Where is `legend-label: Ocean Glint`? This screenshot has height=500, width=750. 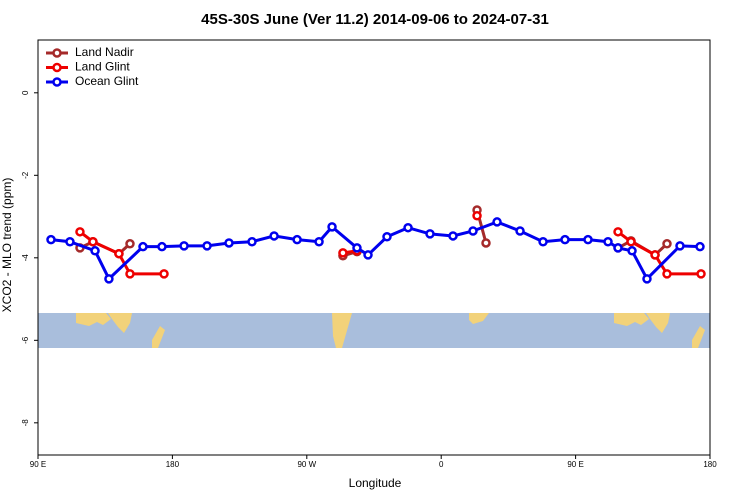 legend-label: Ocean Glint is located at coordinates (107, 81).